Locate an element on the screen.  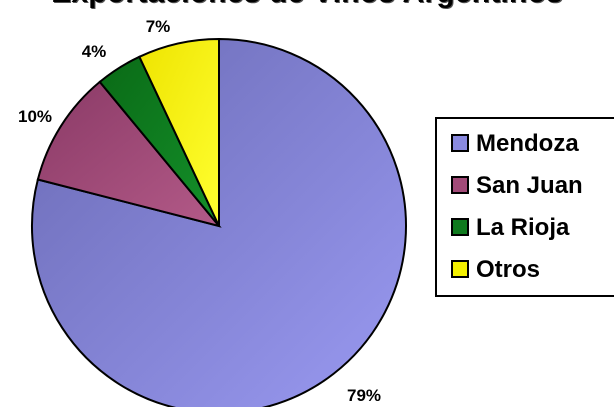
slice-label-otros: 7% is located at coordinates (158, 26).